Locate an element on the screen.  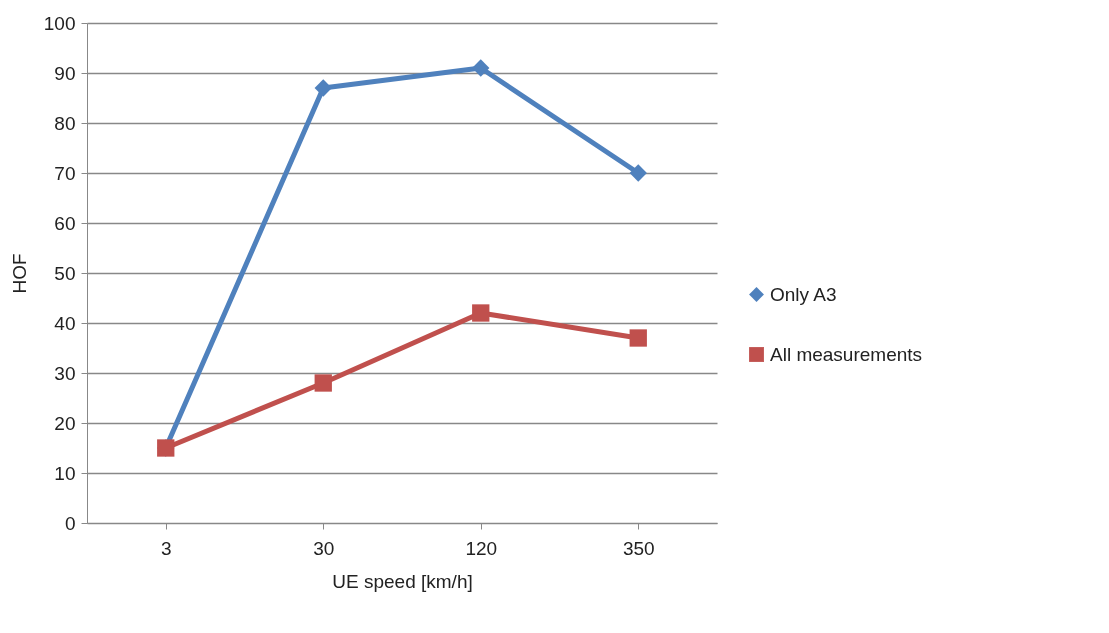
legend-label: Only A3 is located at coordinates (803, 294).